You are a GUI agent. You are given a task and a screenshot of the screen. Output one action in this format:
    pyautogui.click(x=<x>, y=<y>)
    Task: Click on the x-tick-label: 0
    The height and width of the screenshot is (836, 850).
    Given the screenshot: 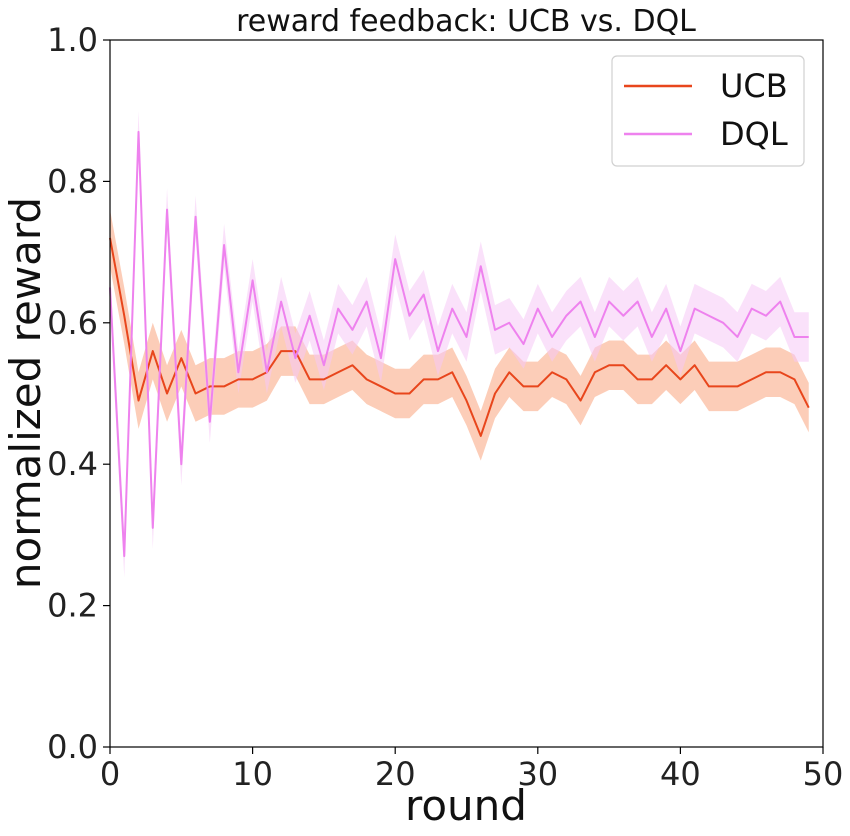 What is the action you would take?
    pyautogui.click(x=110, y=774)
    